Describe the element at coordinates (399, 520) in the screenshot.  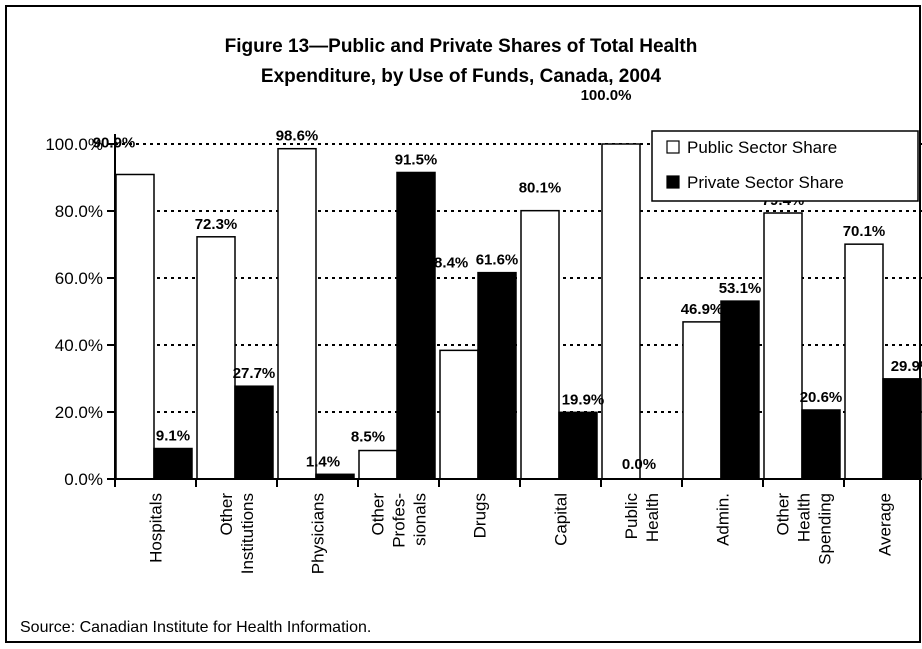
I see `x-tick-label: Profes-` at that location.